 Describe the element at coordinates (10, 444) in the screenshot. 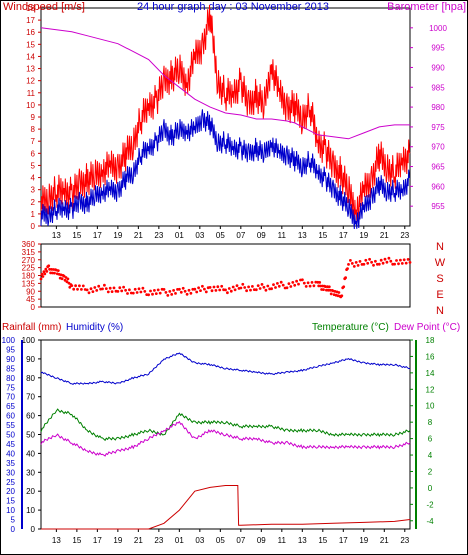

I see `rain-tick-label: 45` at that location.